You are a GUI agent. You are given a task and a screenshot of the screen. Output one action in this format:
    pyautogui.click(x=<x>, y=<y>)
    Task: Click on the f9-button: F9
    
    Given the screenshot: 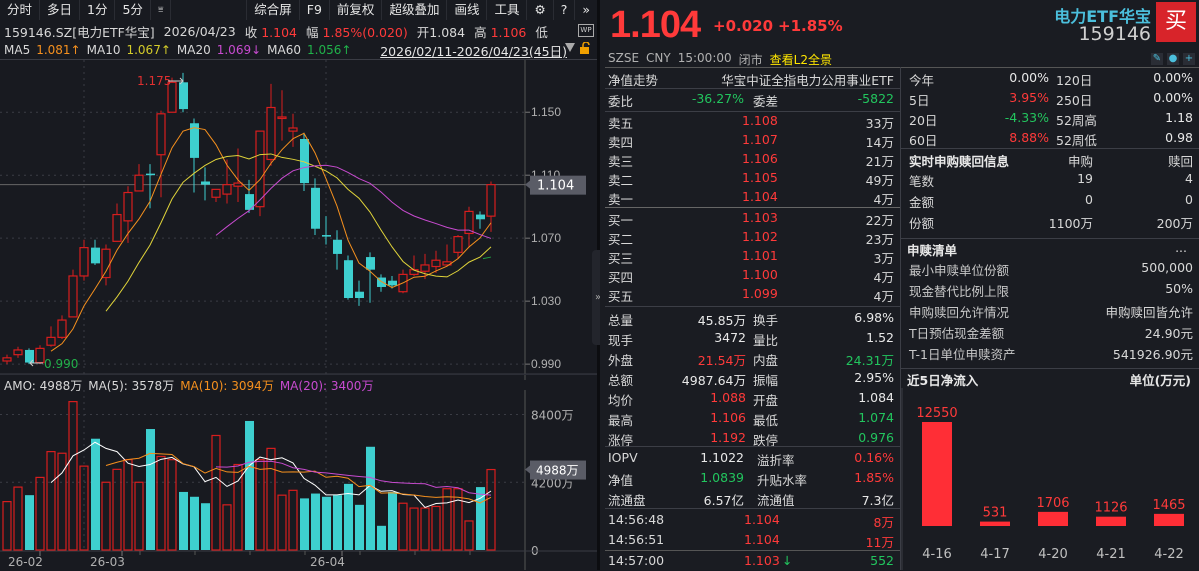 What is the action you would take?
    pyautogui.click(x=313, y=10)
    